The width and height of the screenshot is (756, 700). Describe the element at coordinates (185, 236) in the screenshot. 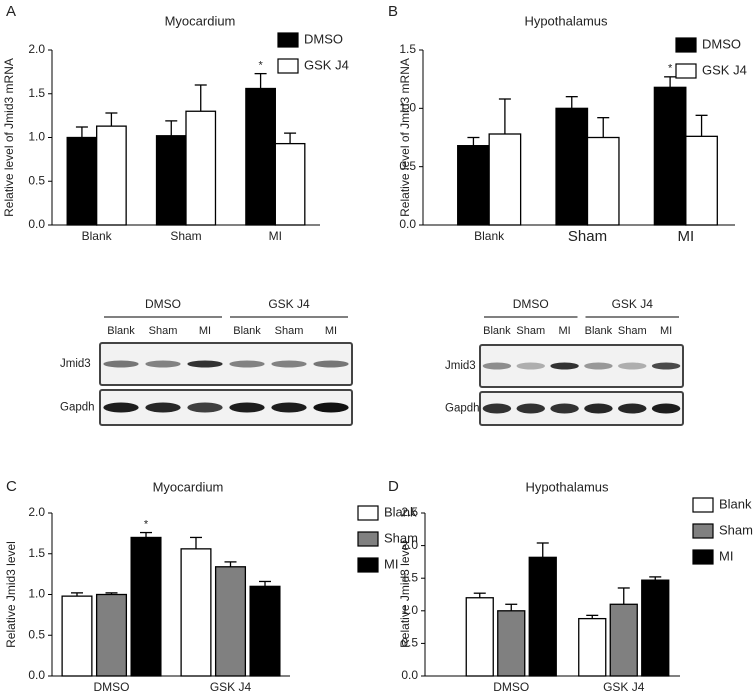

I see `x-tick-label: Sham` at that location.